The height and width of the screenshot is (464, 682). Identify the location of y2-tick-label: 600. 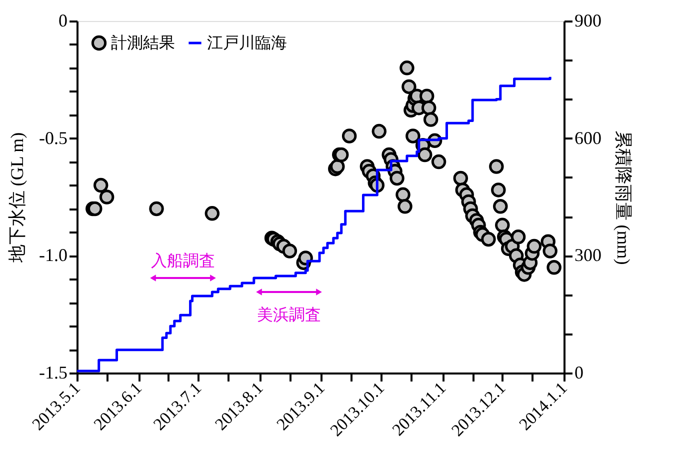
(588, 138).